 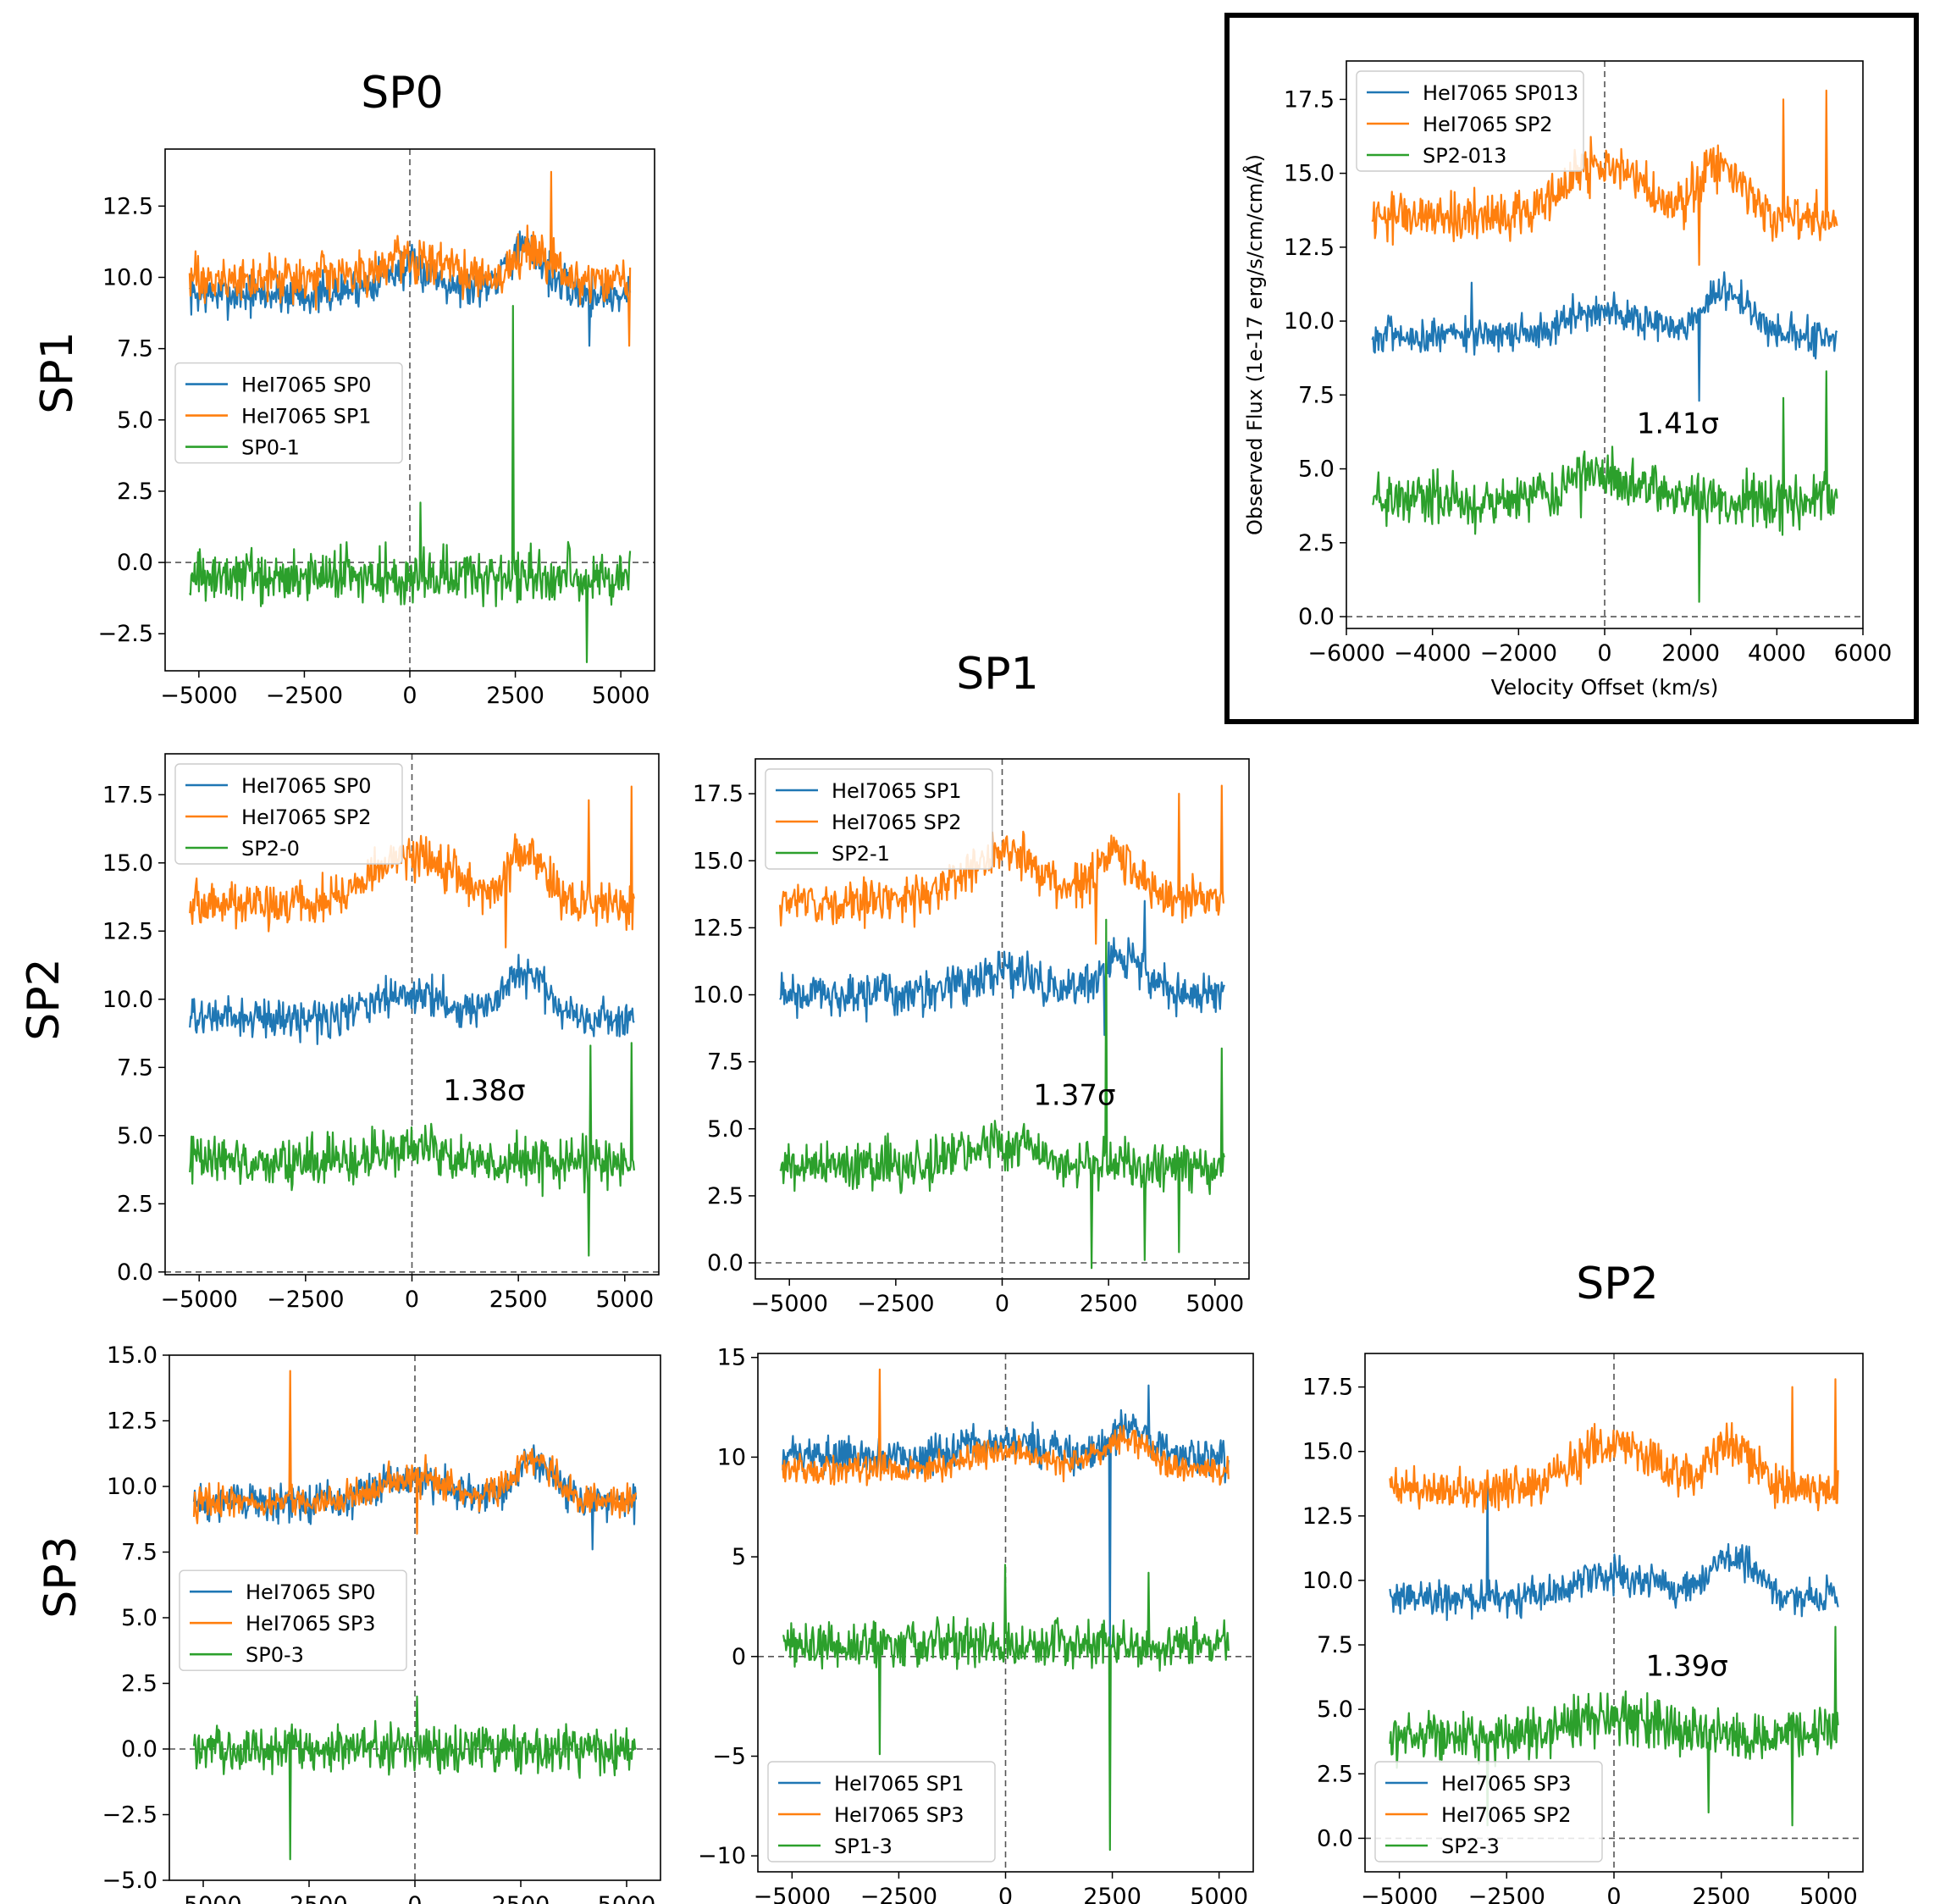 I want to click on column-title-sp0: SP0, so click(x=402, y=93).